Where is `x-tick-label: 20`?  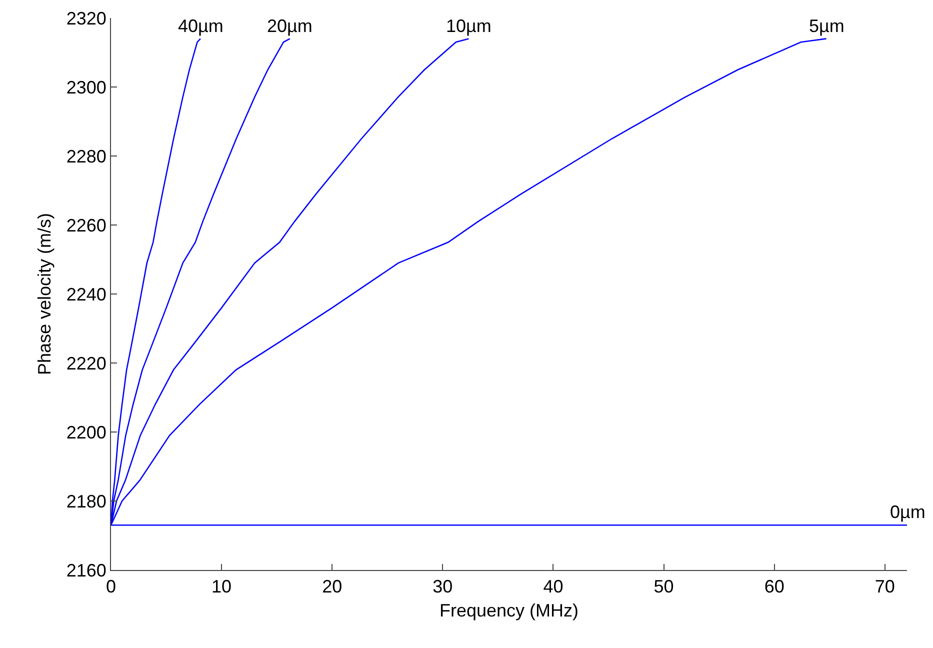 x-tick-label: 20 is located at coordinates (332, 586).